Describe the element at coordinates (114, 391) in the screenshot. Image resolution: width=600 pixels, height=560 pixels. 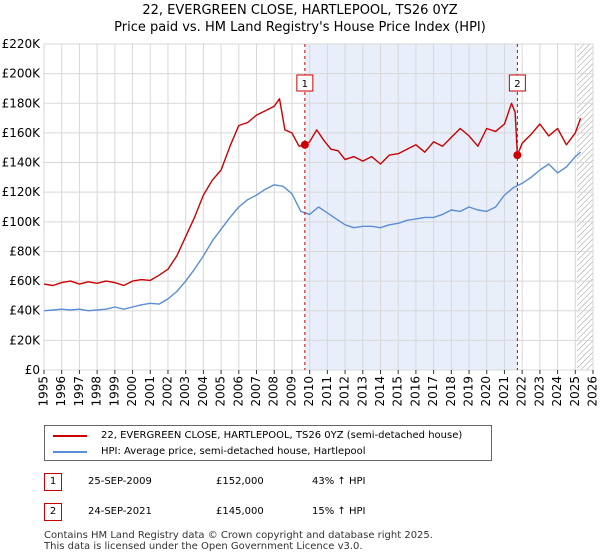
I see `x-tick-label: 1999` at that location.